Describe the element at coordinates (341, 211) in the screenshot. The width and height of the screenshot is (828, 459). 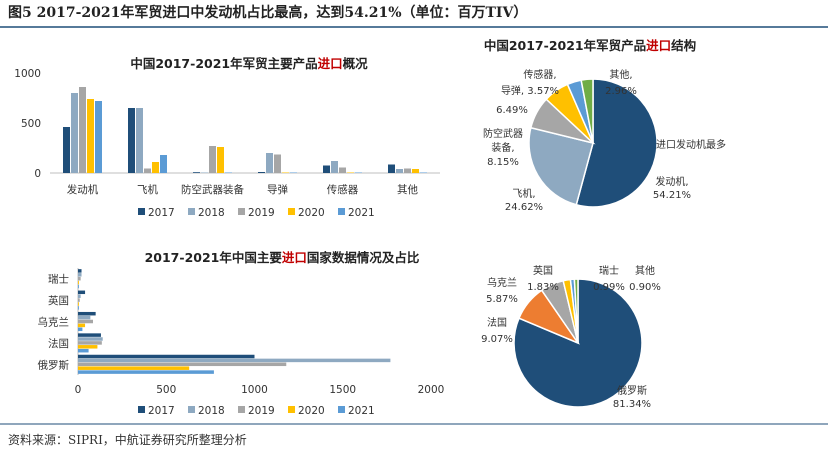
I see `legend-swatch-2021` at that location.